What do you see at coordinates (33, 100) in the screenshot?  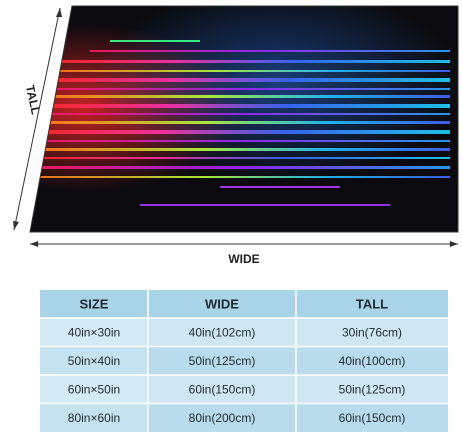 I see `tall-label: TALL` at bounding box center [33, 100].